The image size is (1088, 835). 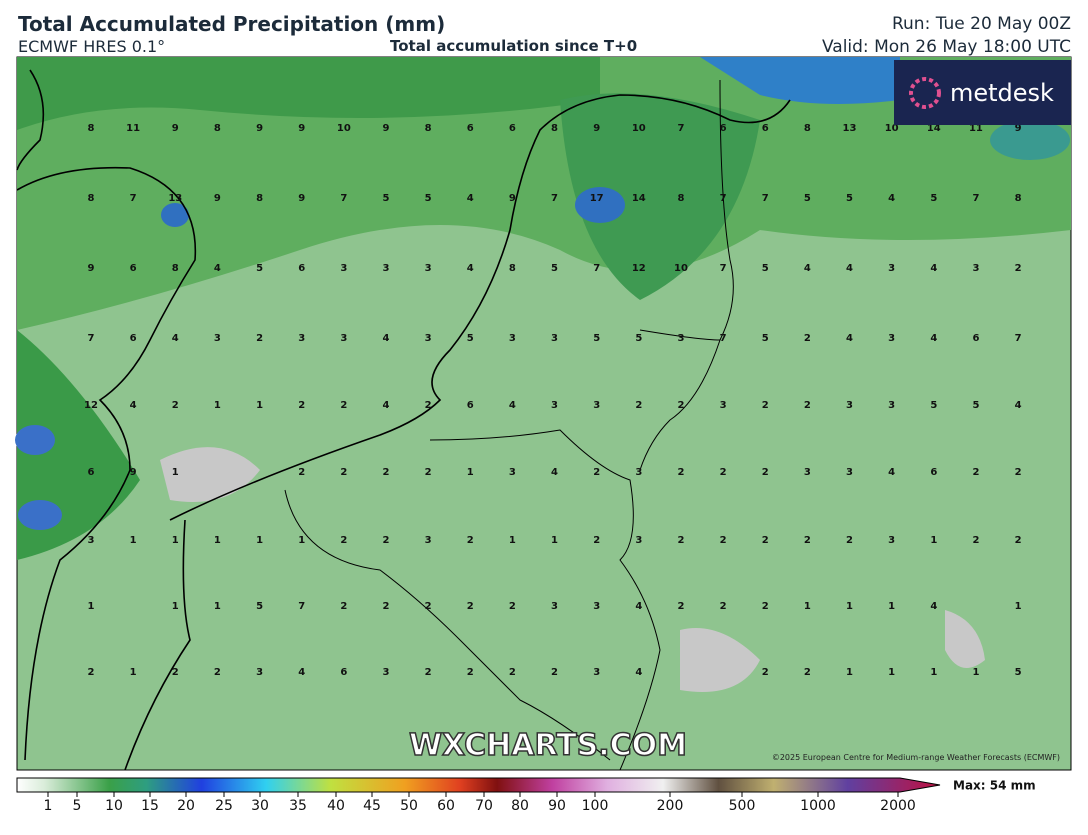 I want to click on colorbar-tick-label: 80, so click(x=520, y=806).